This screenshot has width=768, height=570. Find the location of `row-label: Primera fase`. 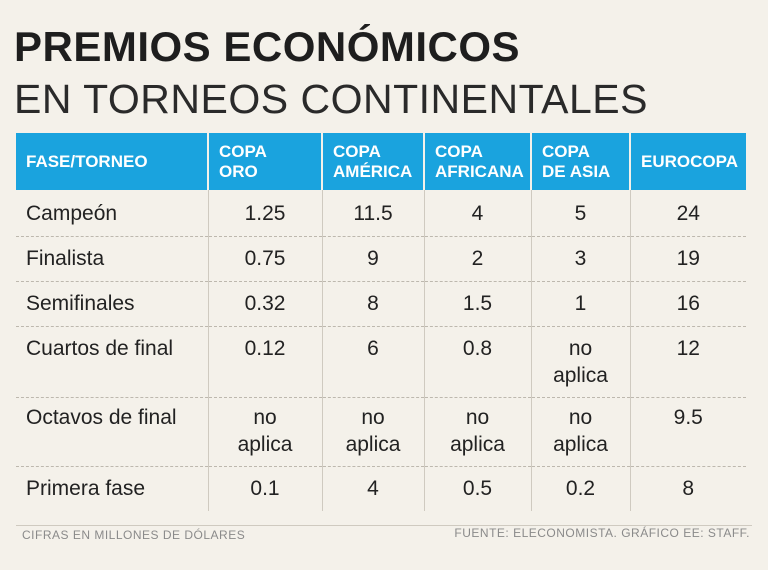

row-label: Primera fase is located at coordinates (86, 488).